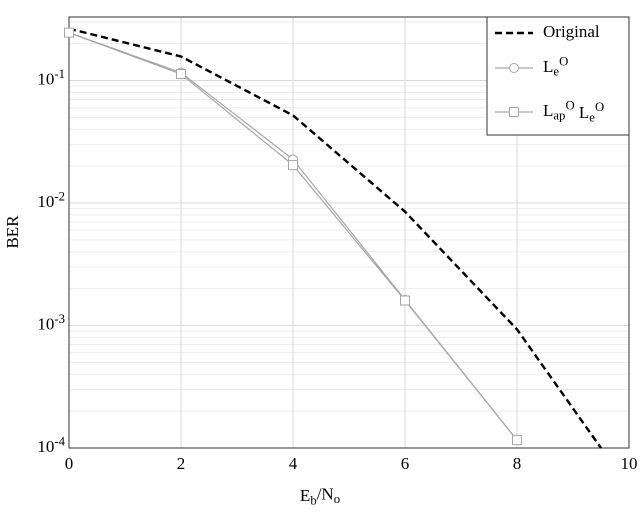  What do you see at coordinates (181, 463) in the screenshot?
I see `x-tick-label: 2` at bounding box center [181, 463].